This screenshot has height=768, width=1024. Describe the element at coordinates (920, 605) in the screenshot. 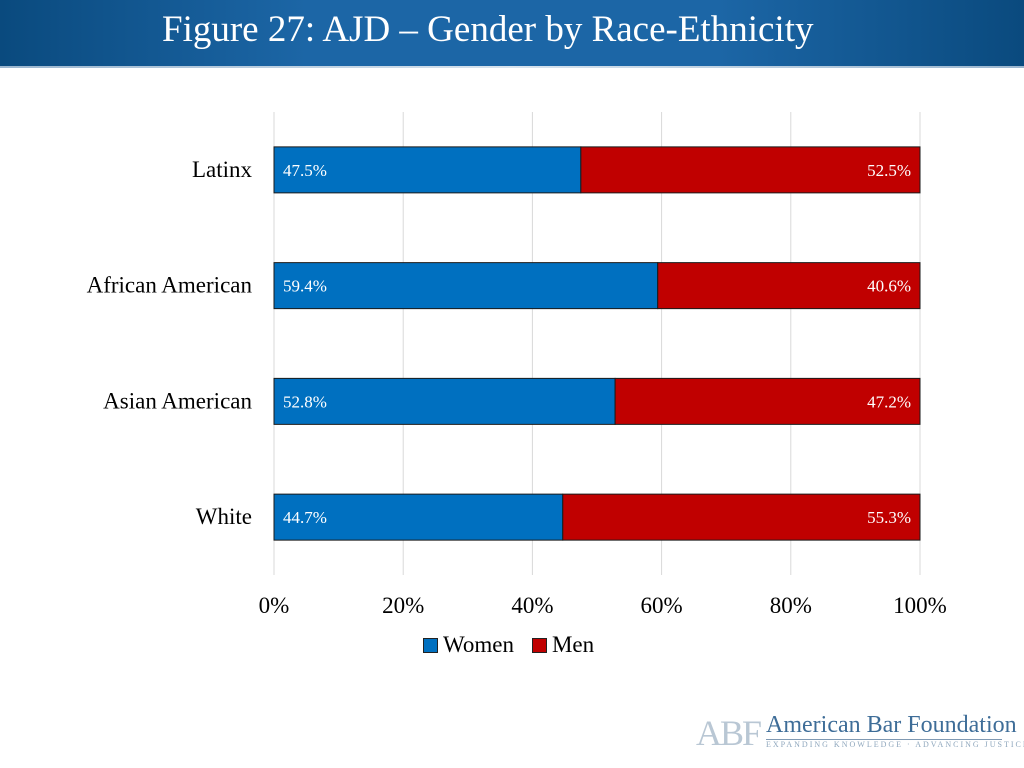

I see `x-tick-label: 100%` at that location.